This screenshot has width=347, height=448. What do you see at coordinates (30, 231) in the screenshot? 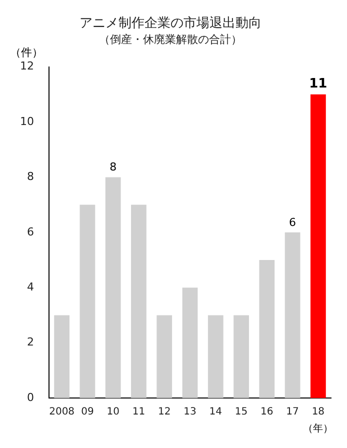
I see `y-tick-label: 6` at bounding box center [30, 231].